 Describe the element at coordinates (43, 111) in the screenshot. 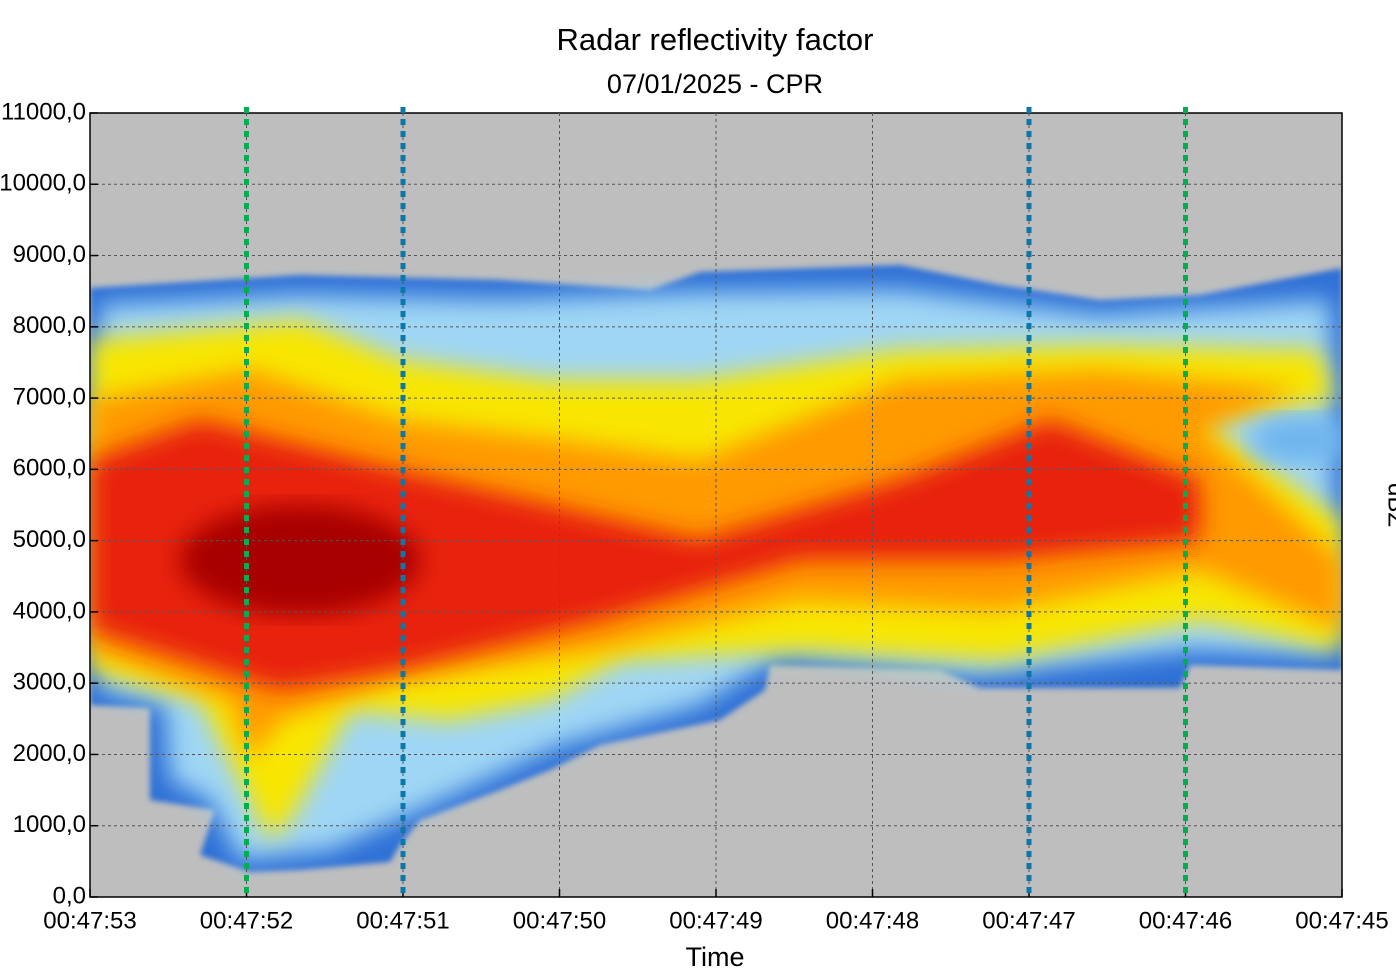

I see `y-tick-label: 11000,0` at that location.